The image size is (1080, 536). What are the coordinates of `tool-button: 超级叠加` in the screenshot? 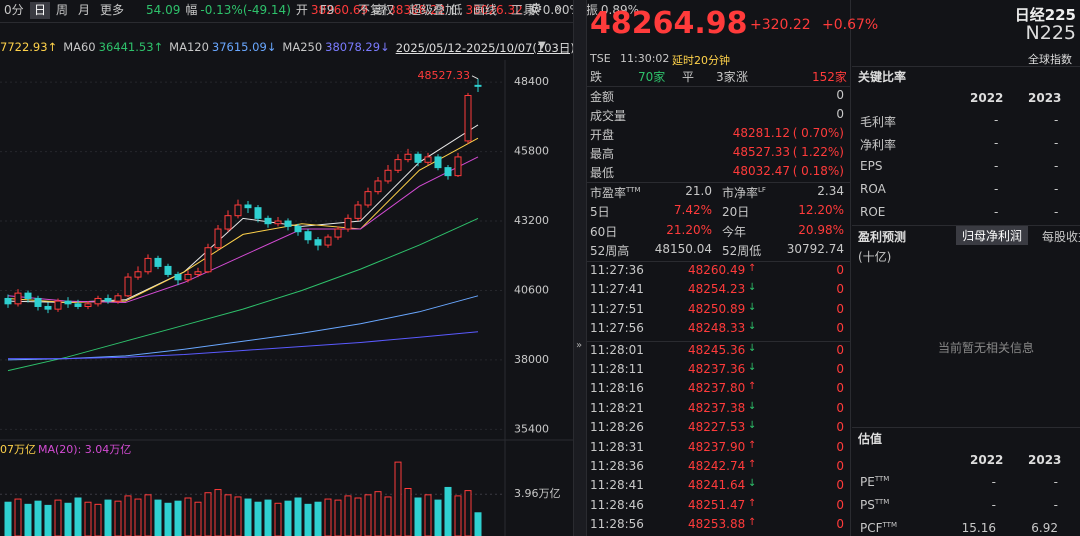 It's located at (433, 10).